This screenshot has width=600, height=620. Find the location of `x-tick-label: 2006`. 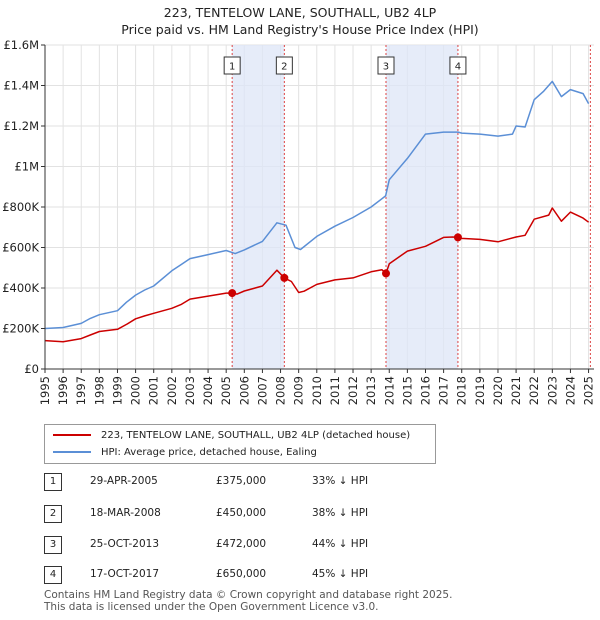

x-tick-label: 2006 is located at coordinates (244, 390).